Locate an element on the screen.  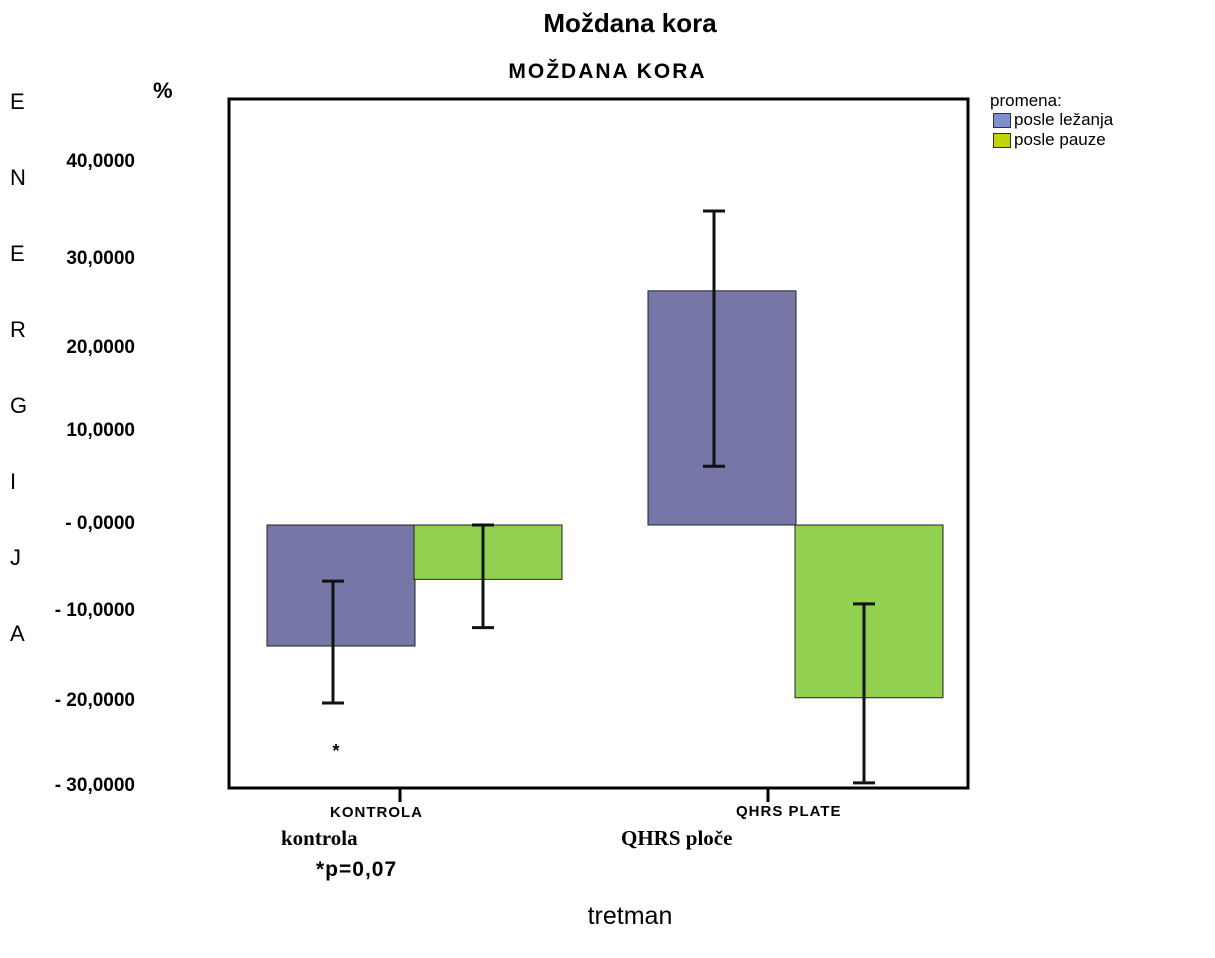
y-label-letter: A is located at coordinates (17, 633).